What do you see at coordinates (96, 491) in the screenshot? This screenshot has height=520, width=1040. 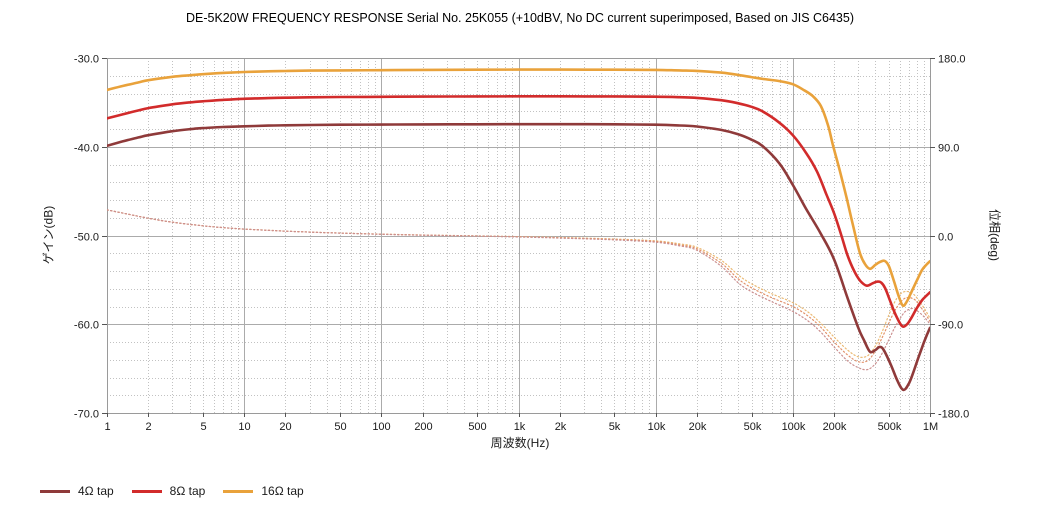 I see `legend-label: 4Ω tap` at bounding box center [96, 491].